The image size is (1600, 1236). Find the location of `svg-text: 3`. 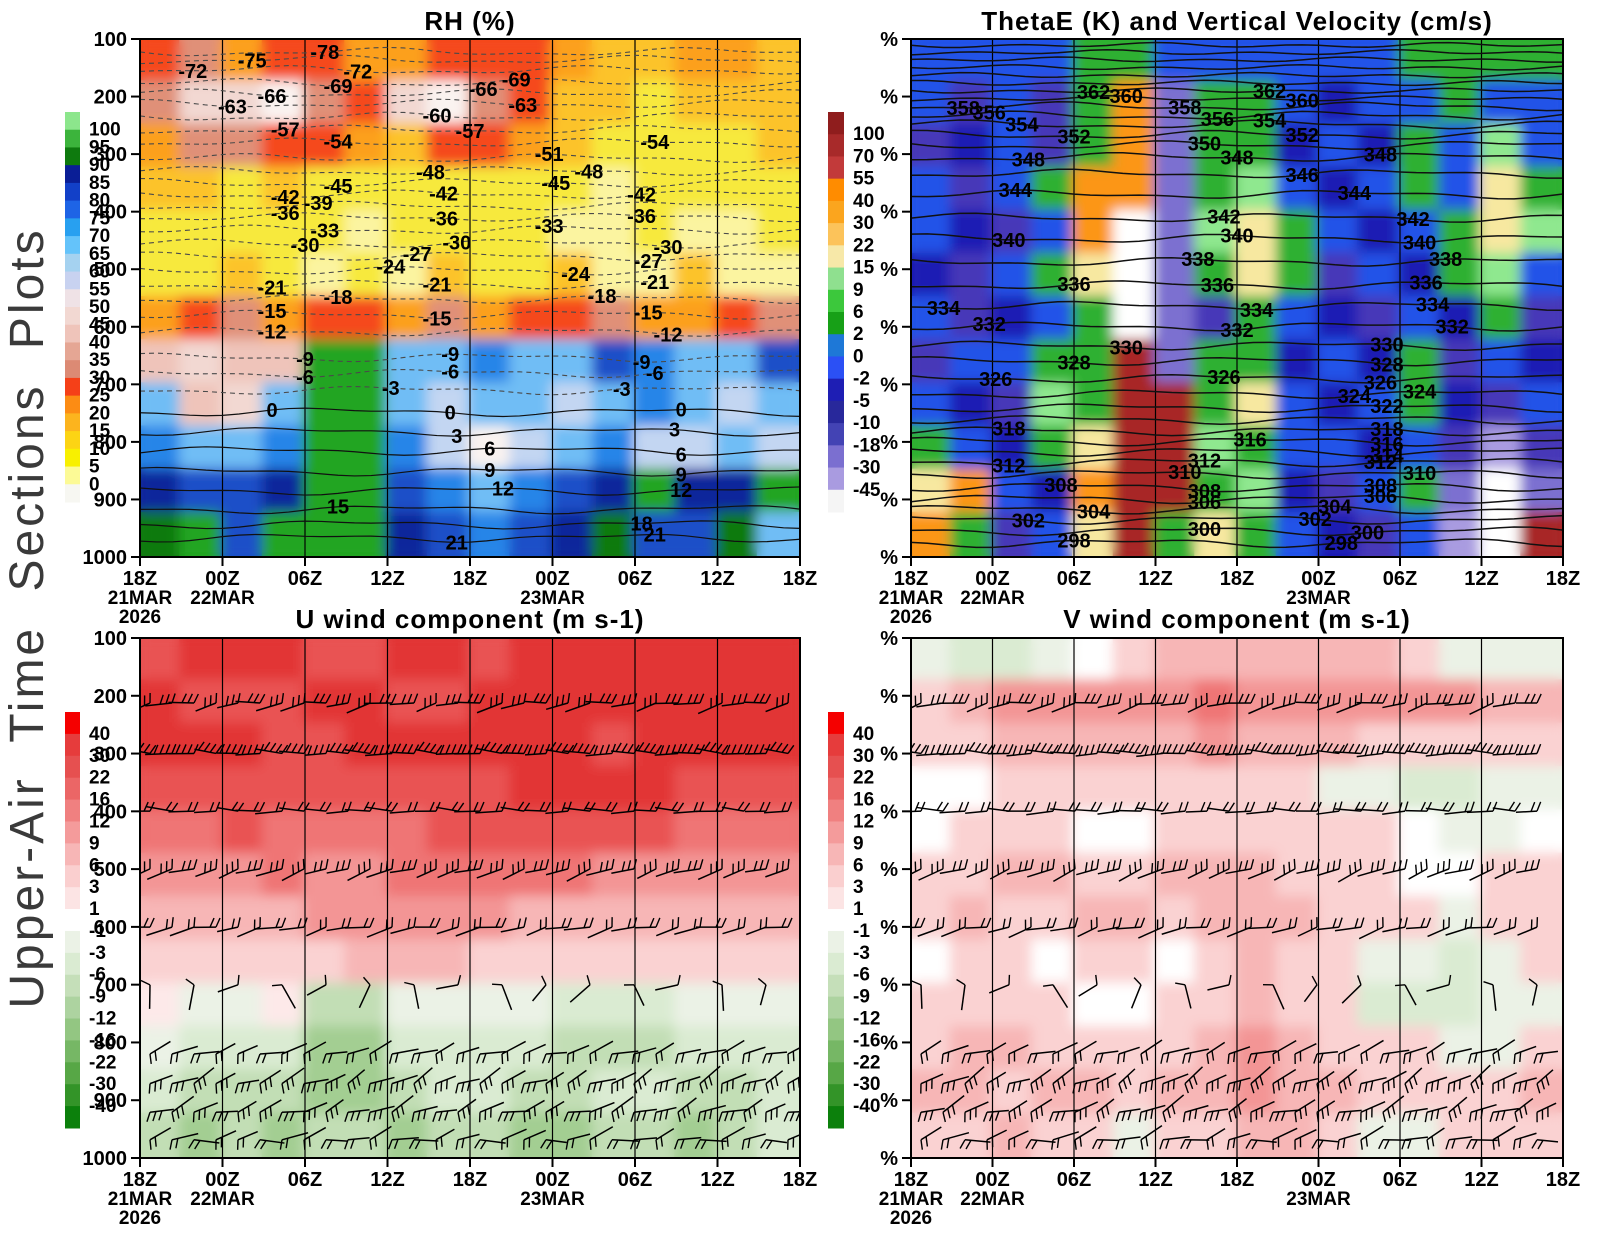

svg-text: 3 is located at coordinates (456, 437).